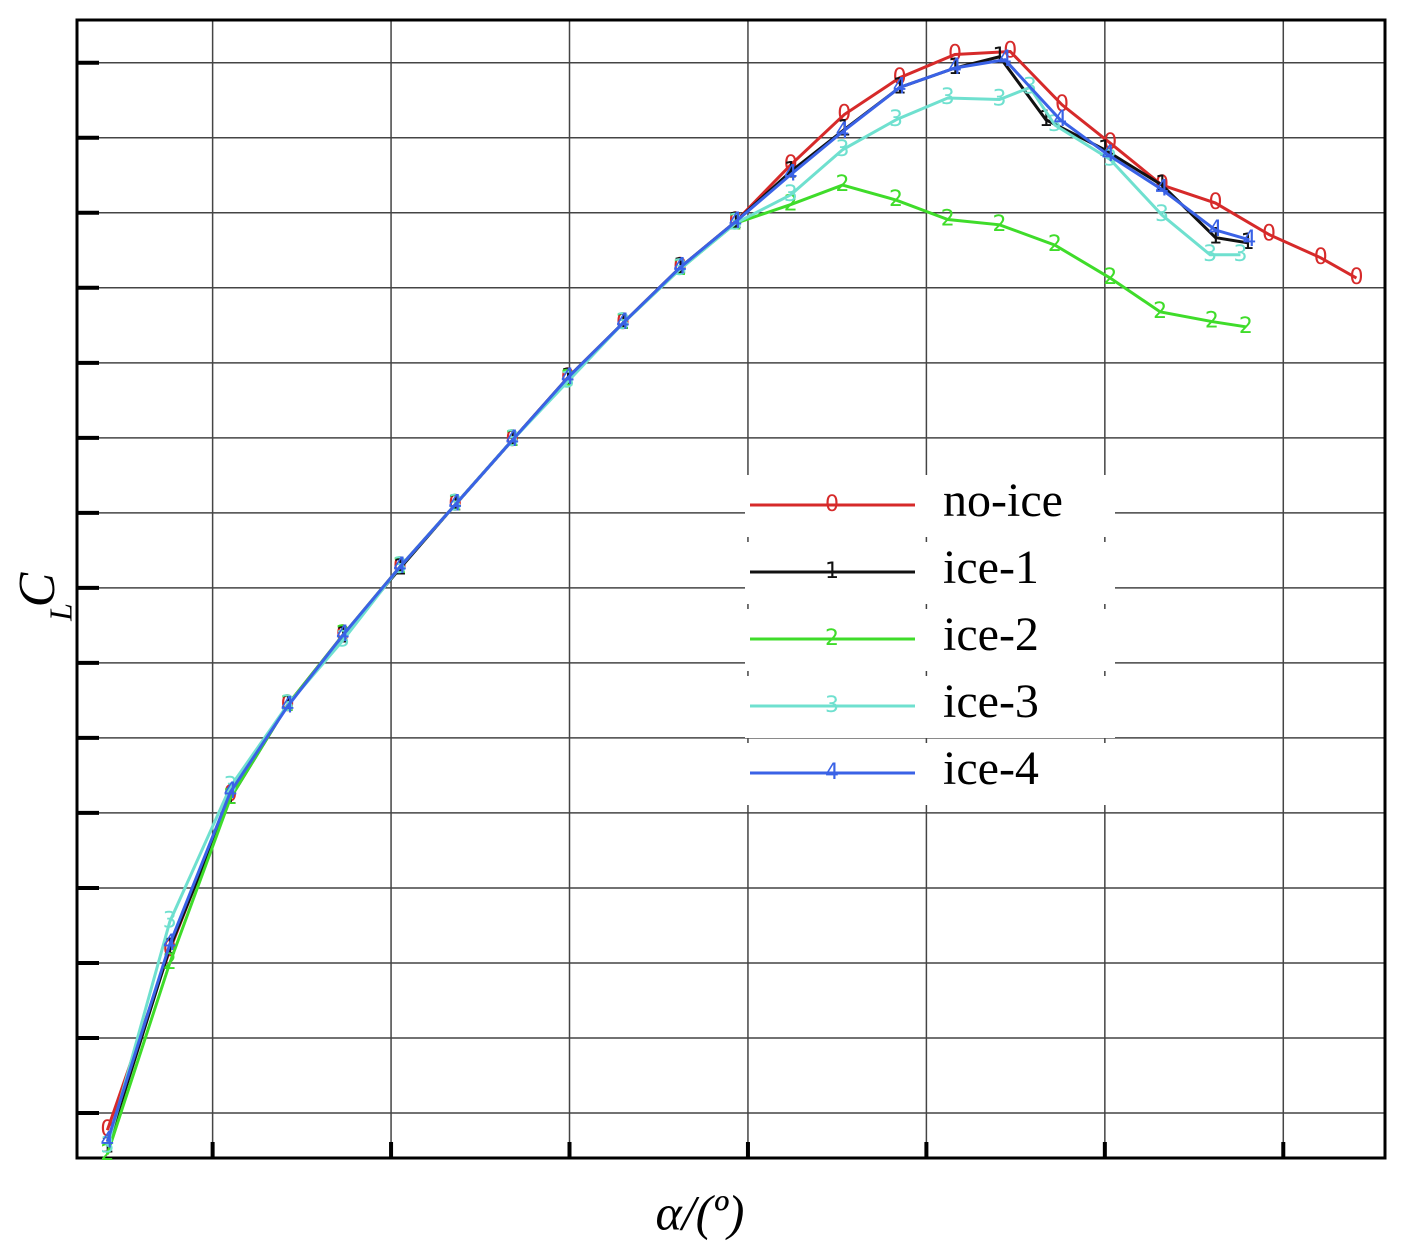  What do you see at coordinates (1003, 500) in the screenshot?
I see `legend-label: no-ice` at bounding box center [1003, 500].